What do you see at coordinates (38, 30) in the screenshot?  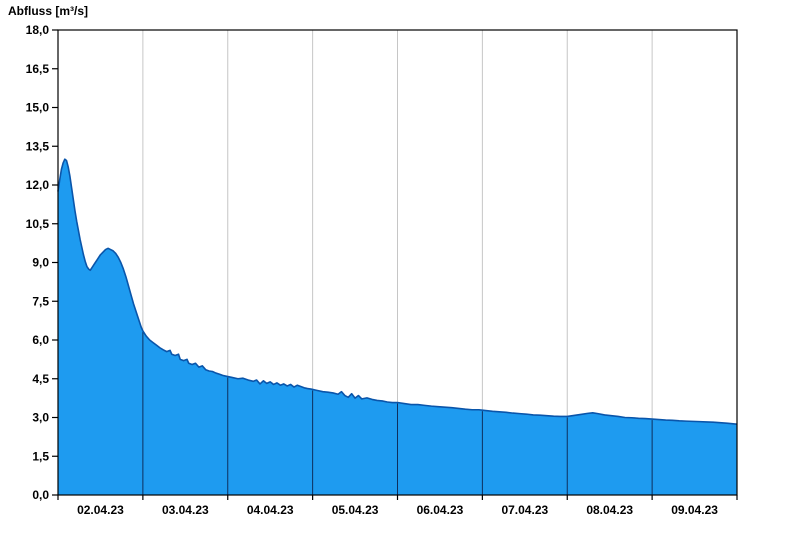 I see `y-tick-label: 18,0` at bounding box center [38, 30].